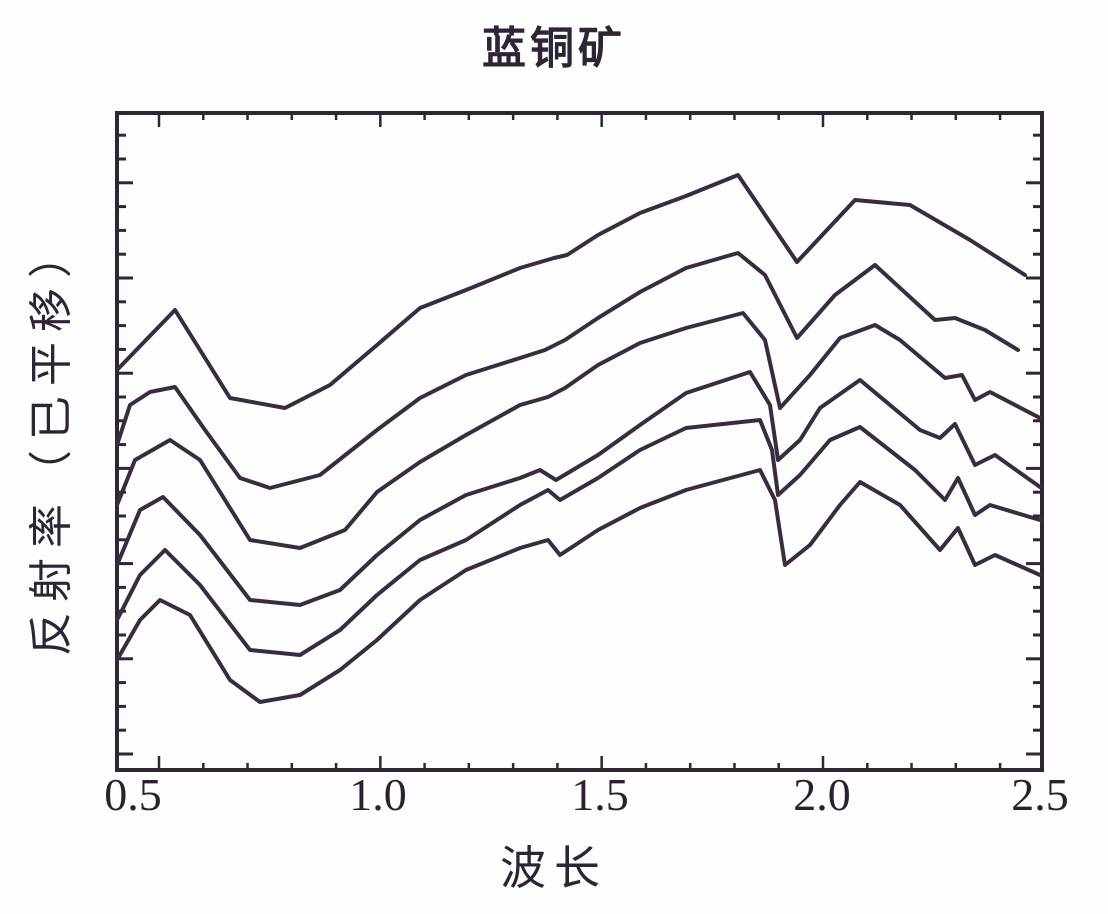 The image size is (1108, 914). What do you see at coordinates (133, 794) in the screenshot?
I see `x-tick-label: 0.5` at bounding box center [133, 794].